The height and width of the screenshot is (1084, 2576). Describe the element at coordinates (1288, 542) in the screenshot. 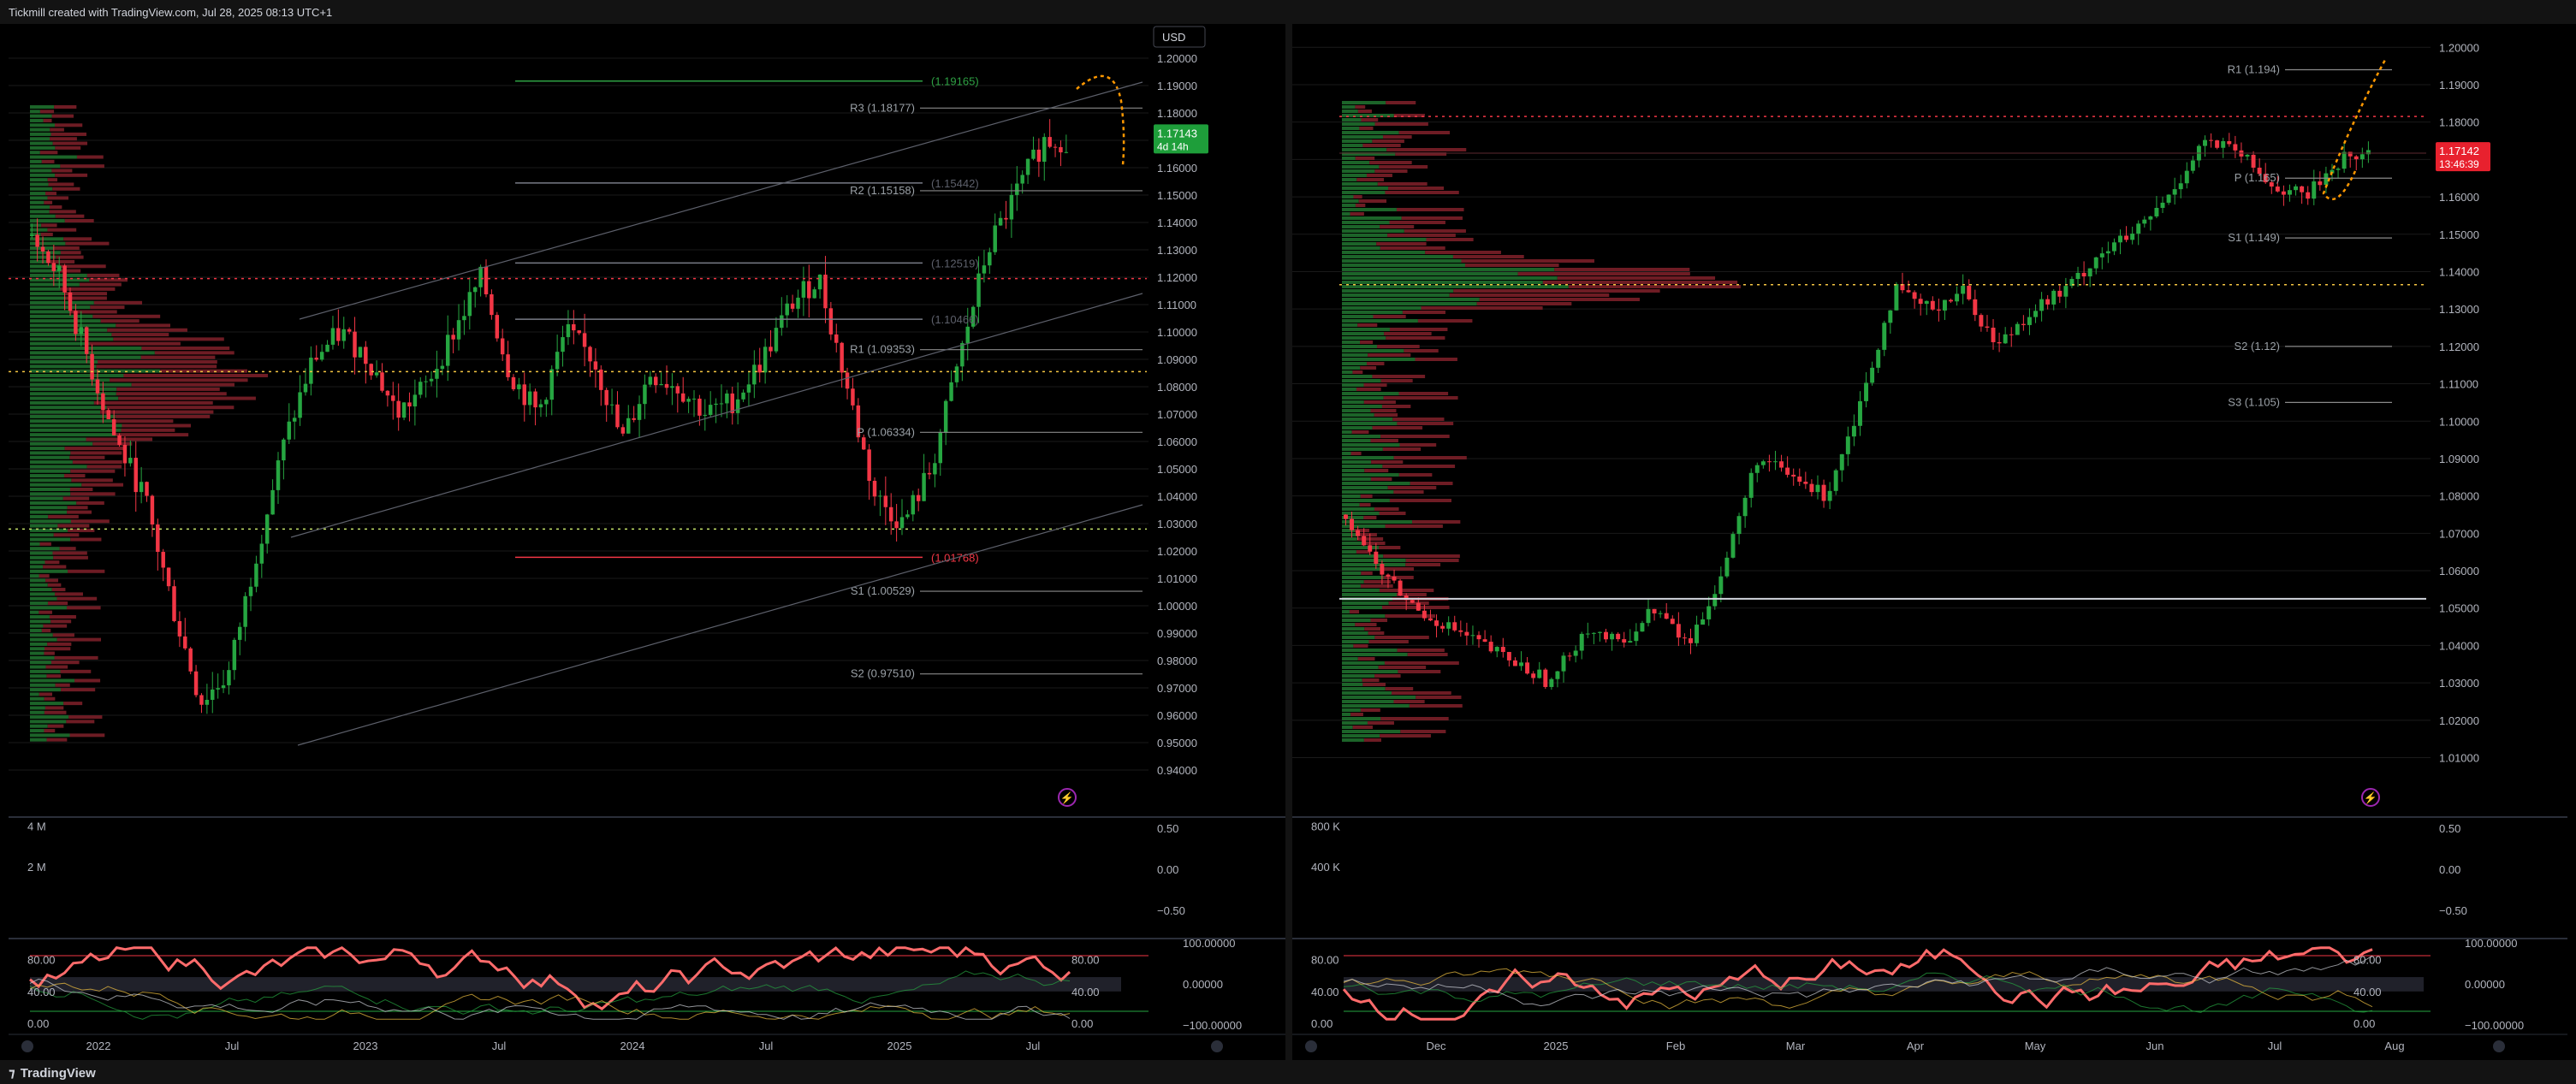

I see `panel-divider` at that location.